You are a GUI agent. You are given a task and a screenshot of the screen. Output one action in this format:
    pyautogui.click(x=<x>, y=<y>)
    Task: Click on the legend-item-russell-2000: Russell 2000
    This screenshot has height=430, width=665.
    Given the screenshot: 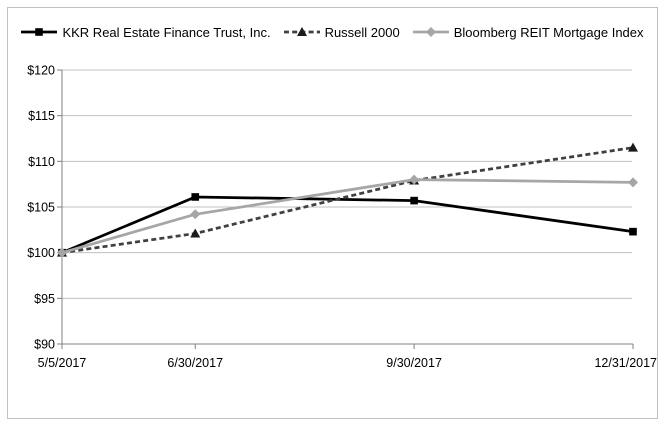 What is the action you would take?
    pyautogui.click(x=341, y=32)
    